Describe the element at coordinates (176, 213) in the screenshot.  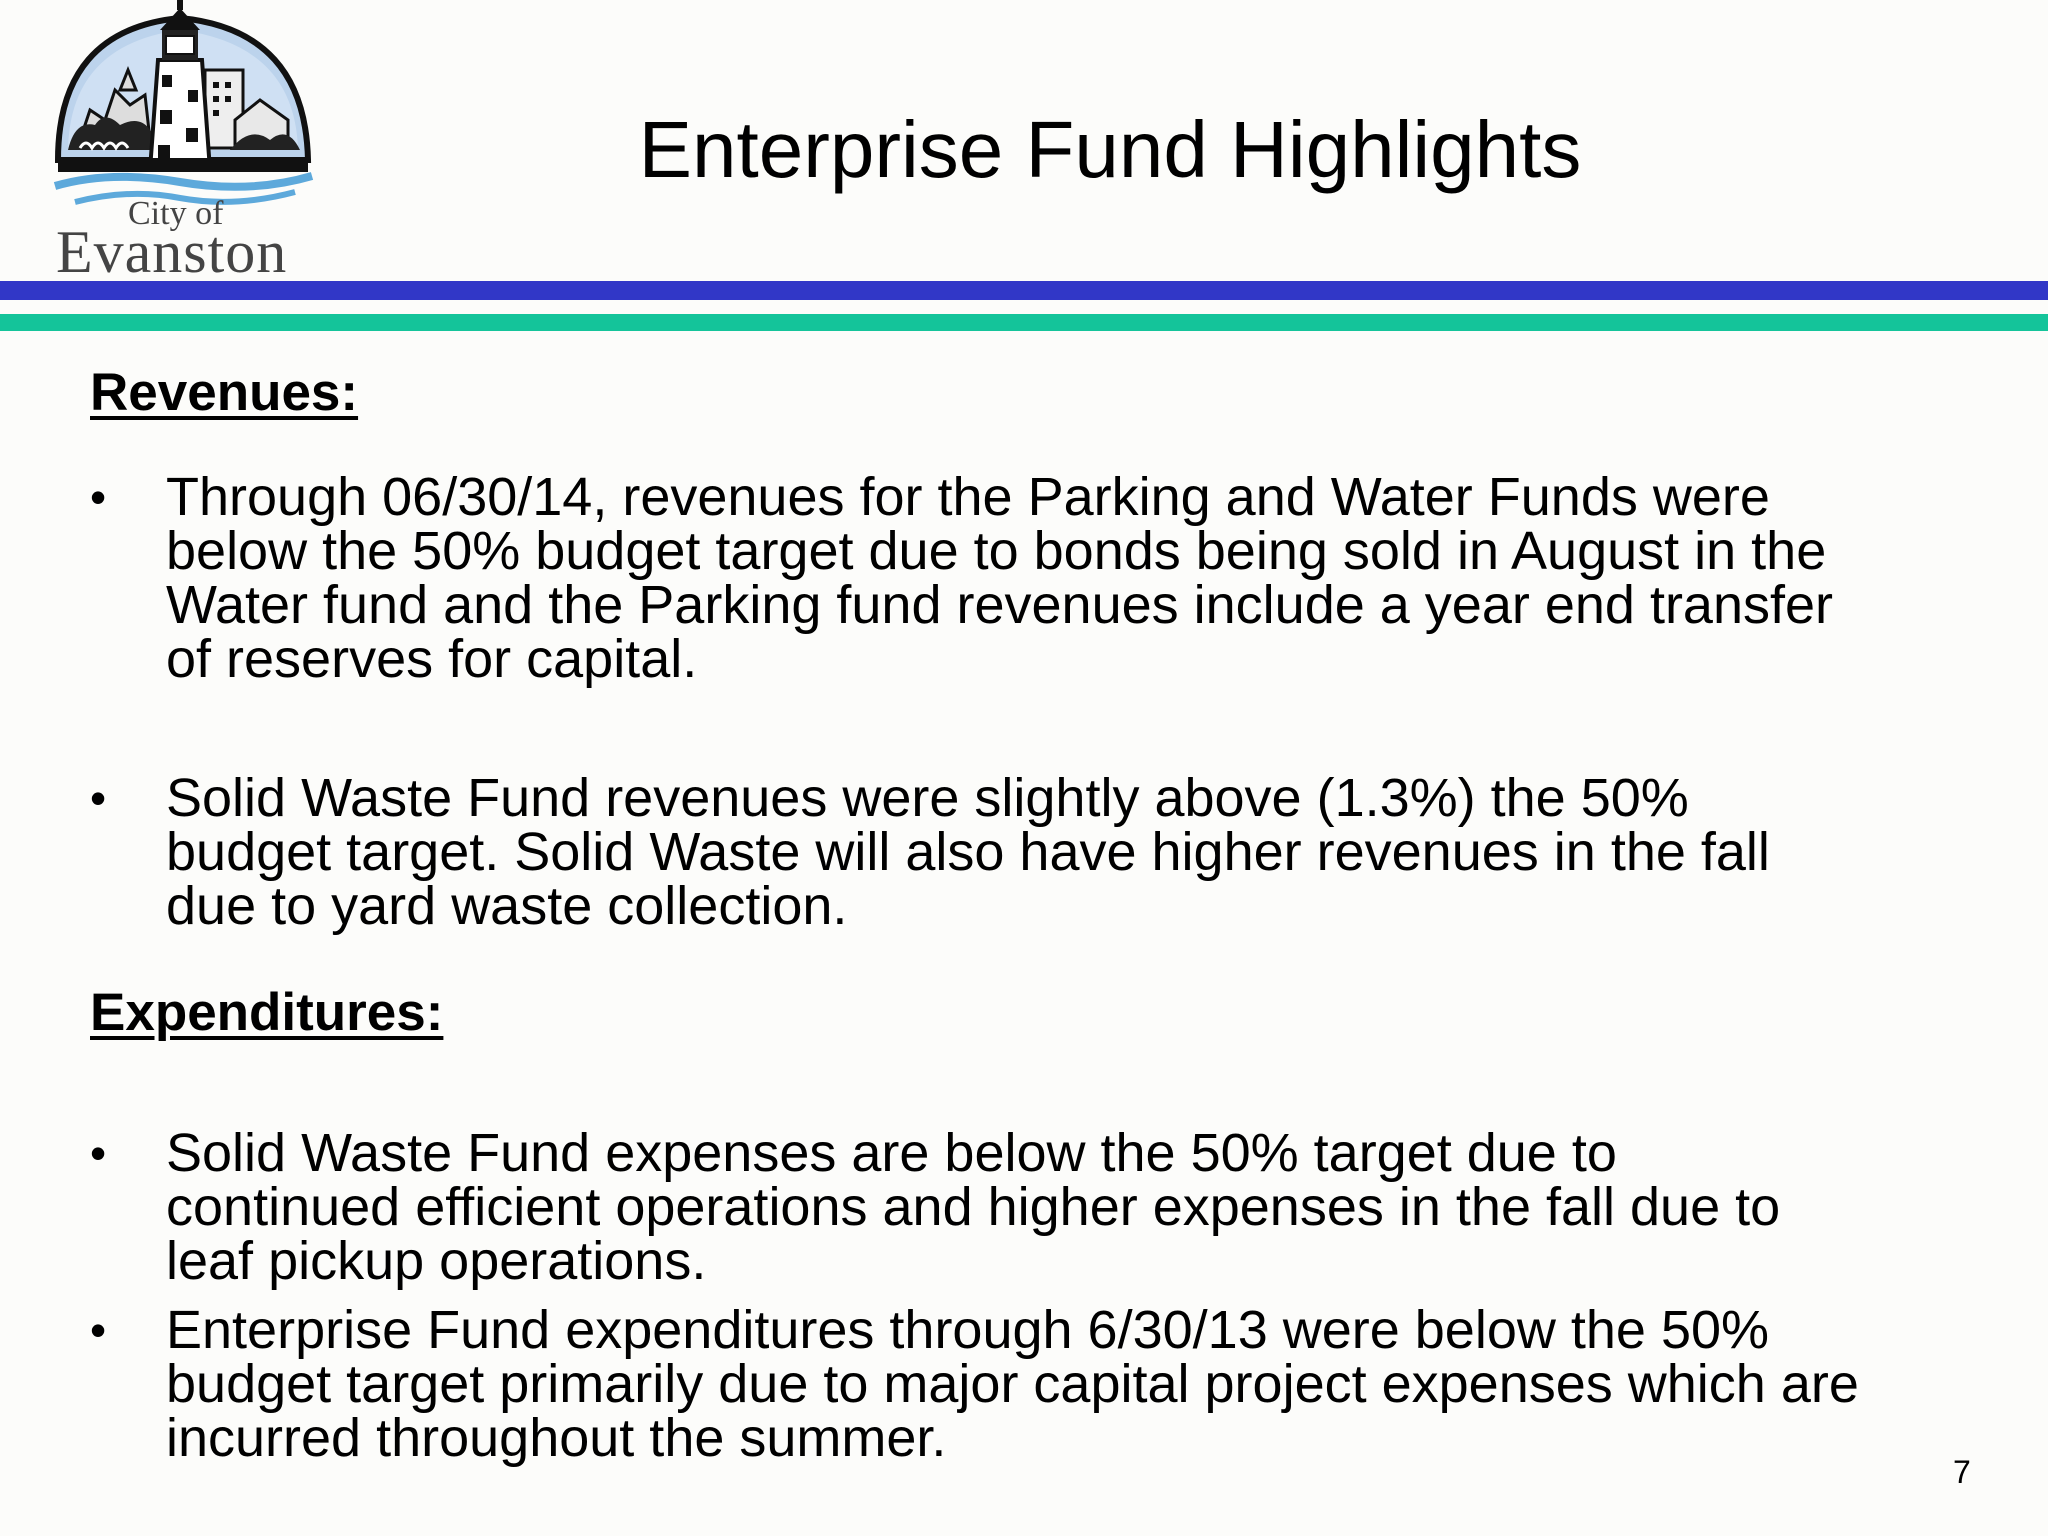
I see `logo-text-city-of: City of` at that location.